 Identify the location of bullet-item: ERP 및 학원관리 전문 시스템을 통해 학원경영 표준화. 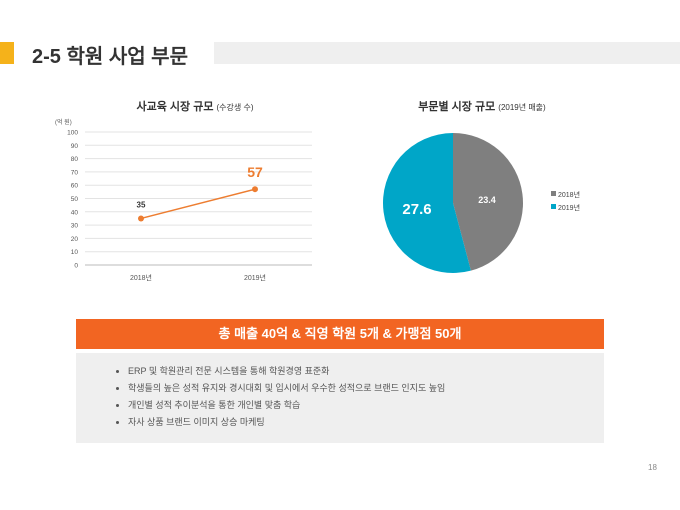
(366, 371).